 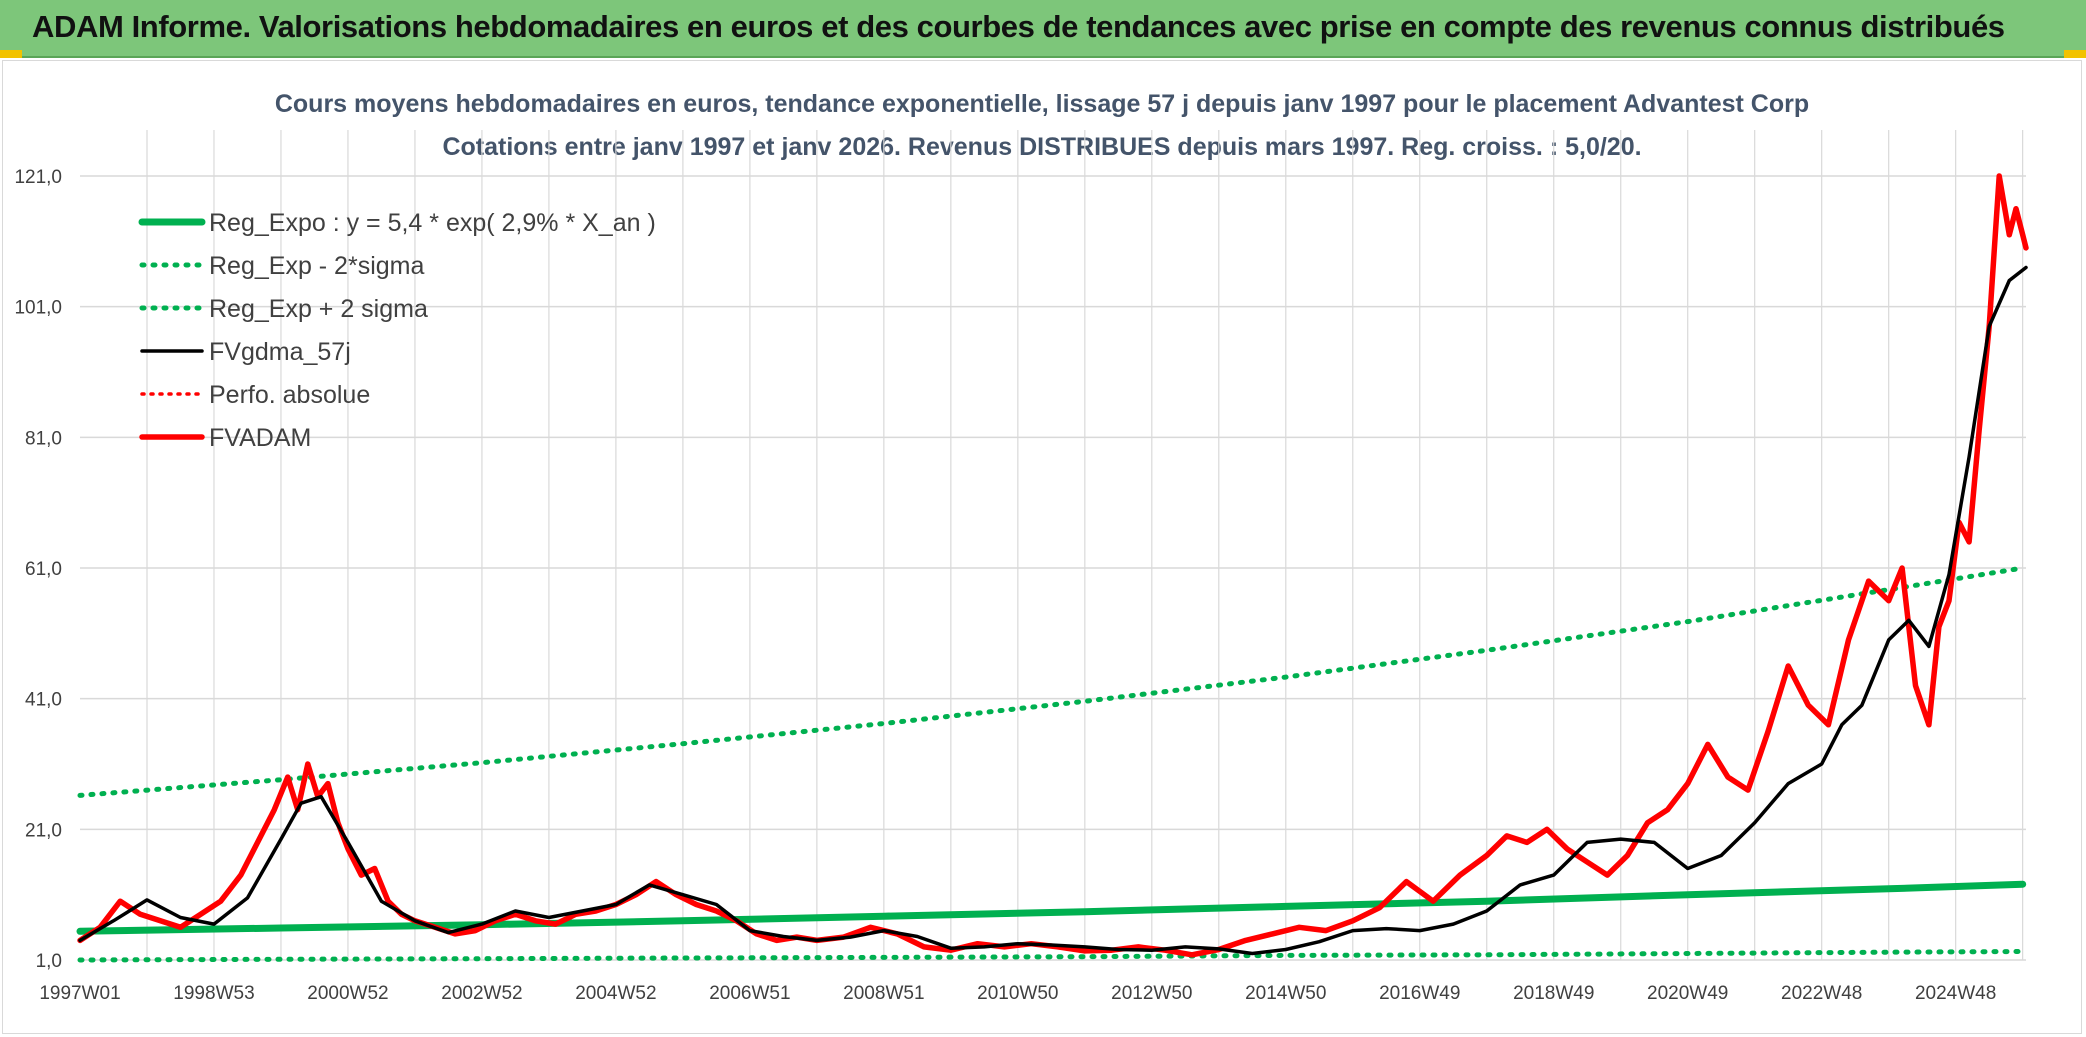 What do you see at coordinates (38, 177) in the screenshot?
I see `y-tick-label: 121,0` at bounding box center [38, 177].